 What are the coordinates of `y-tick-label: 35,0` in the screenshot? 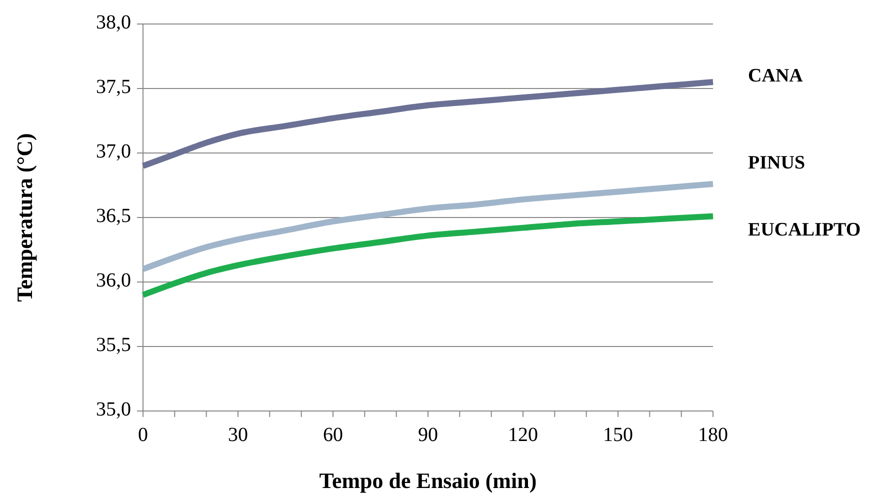 It's located at (113, 409).